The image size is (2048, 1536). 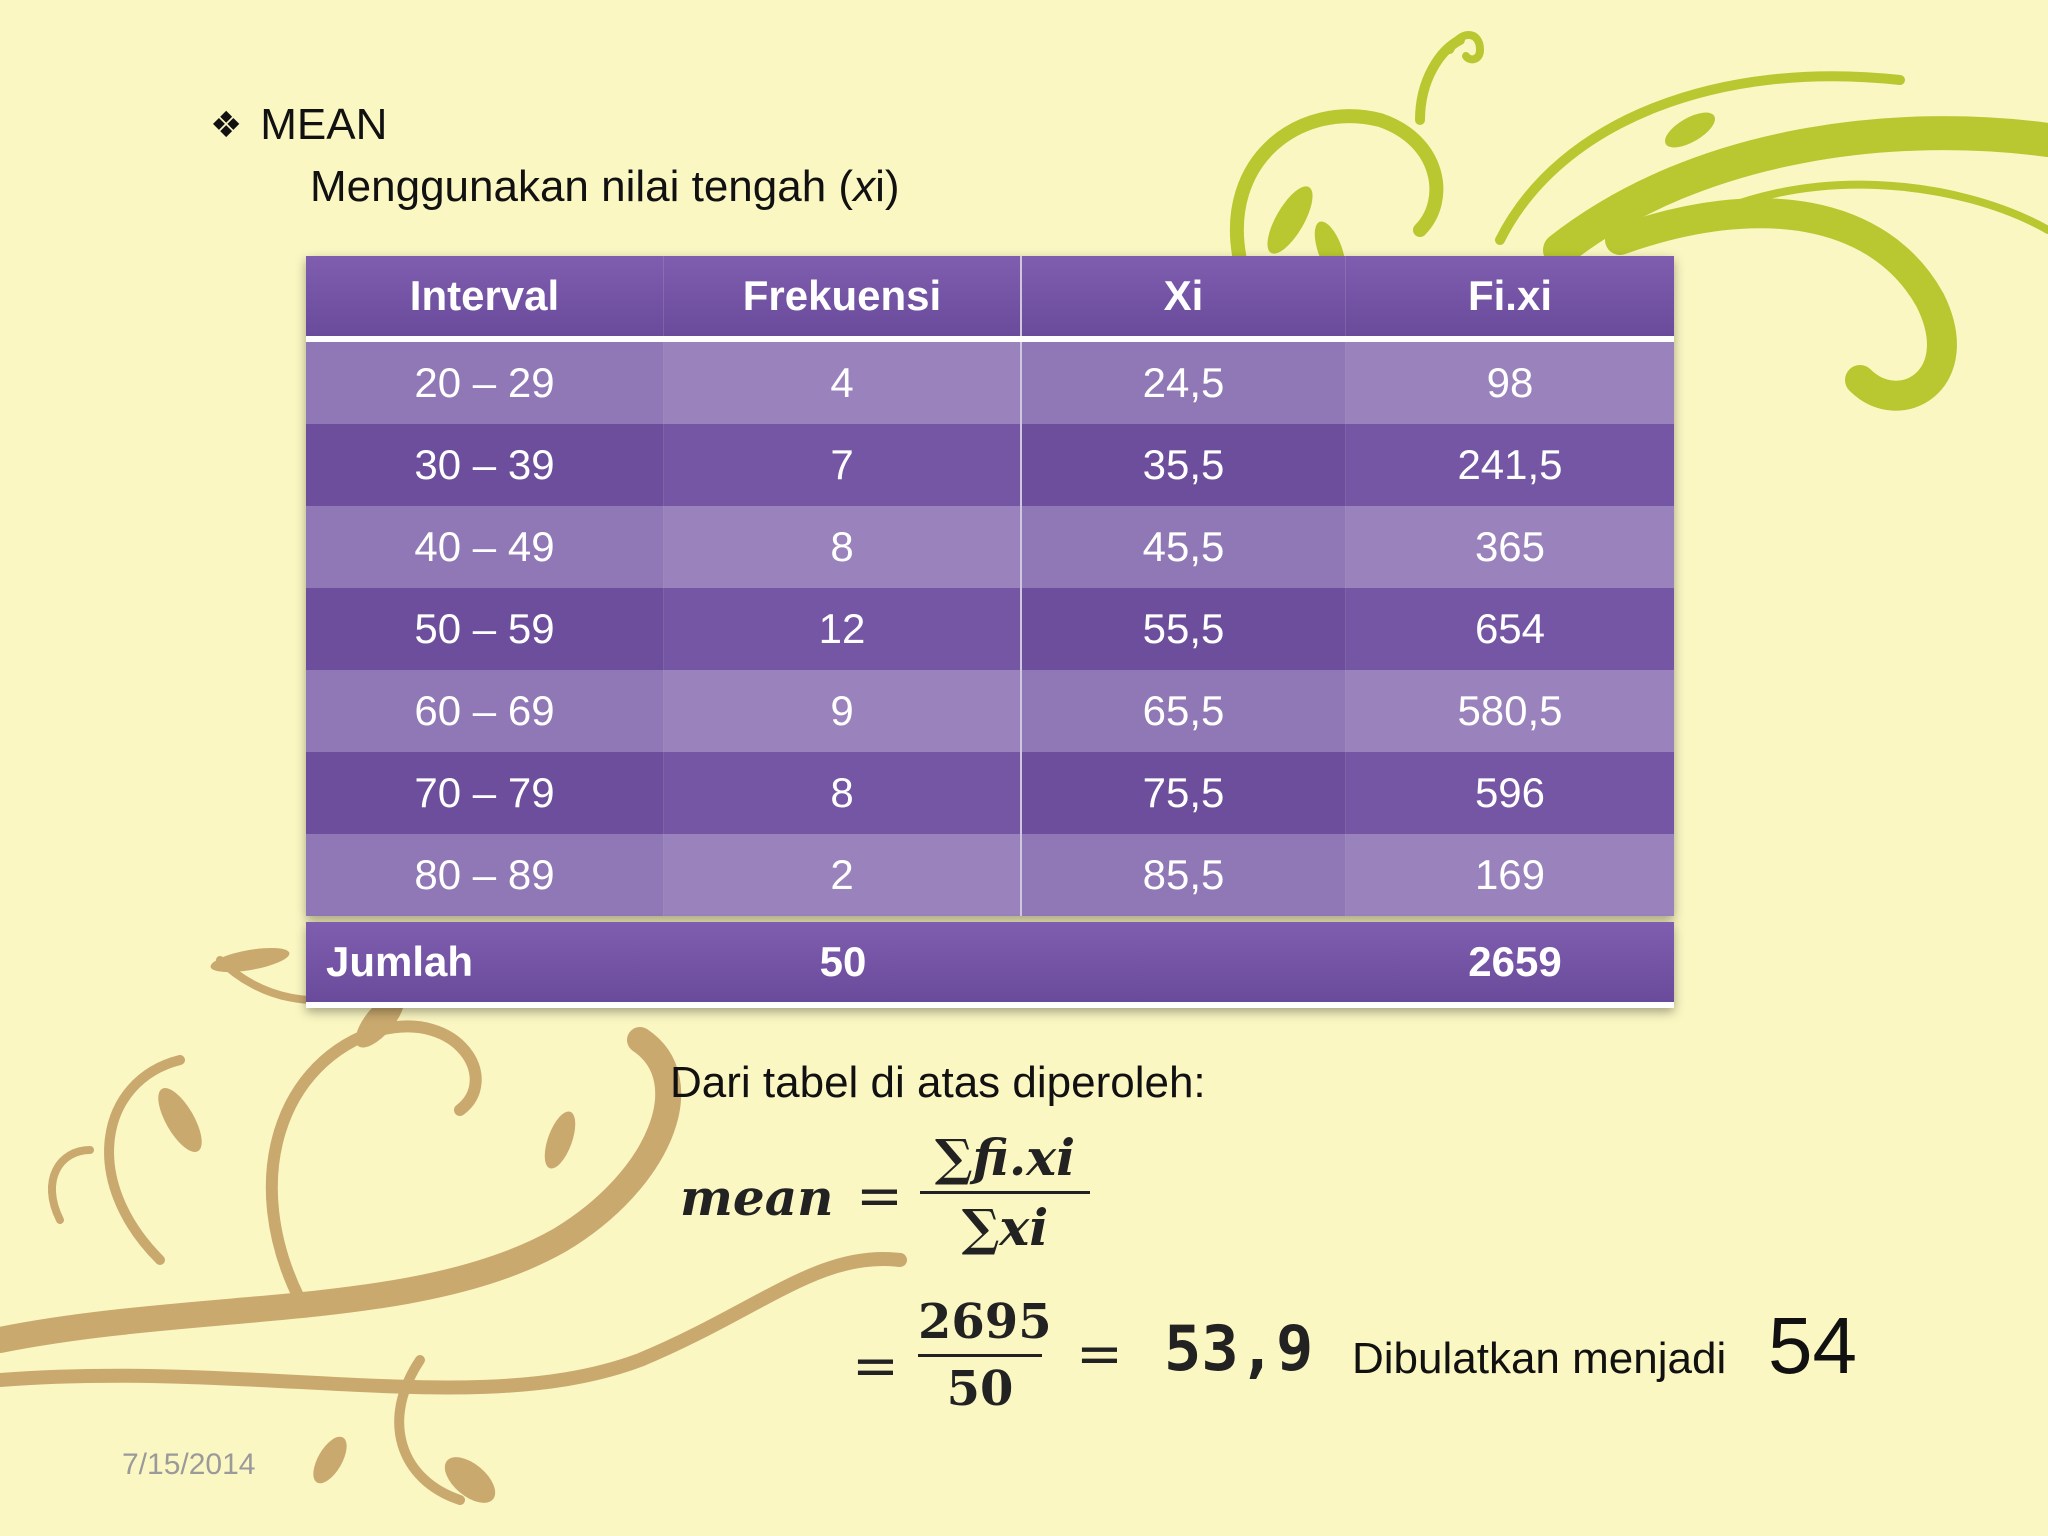 What do you see at coordinates (400, 961) in the screenshot?
I see `total-label: Jumlah` at bounding box center [400, 961].